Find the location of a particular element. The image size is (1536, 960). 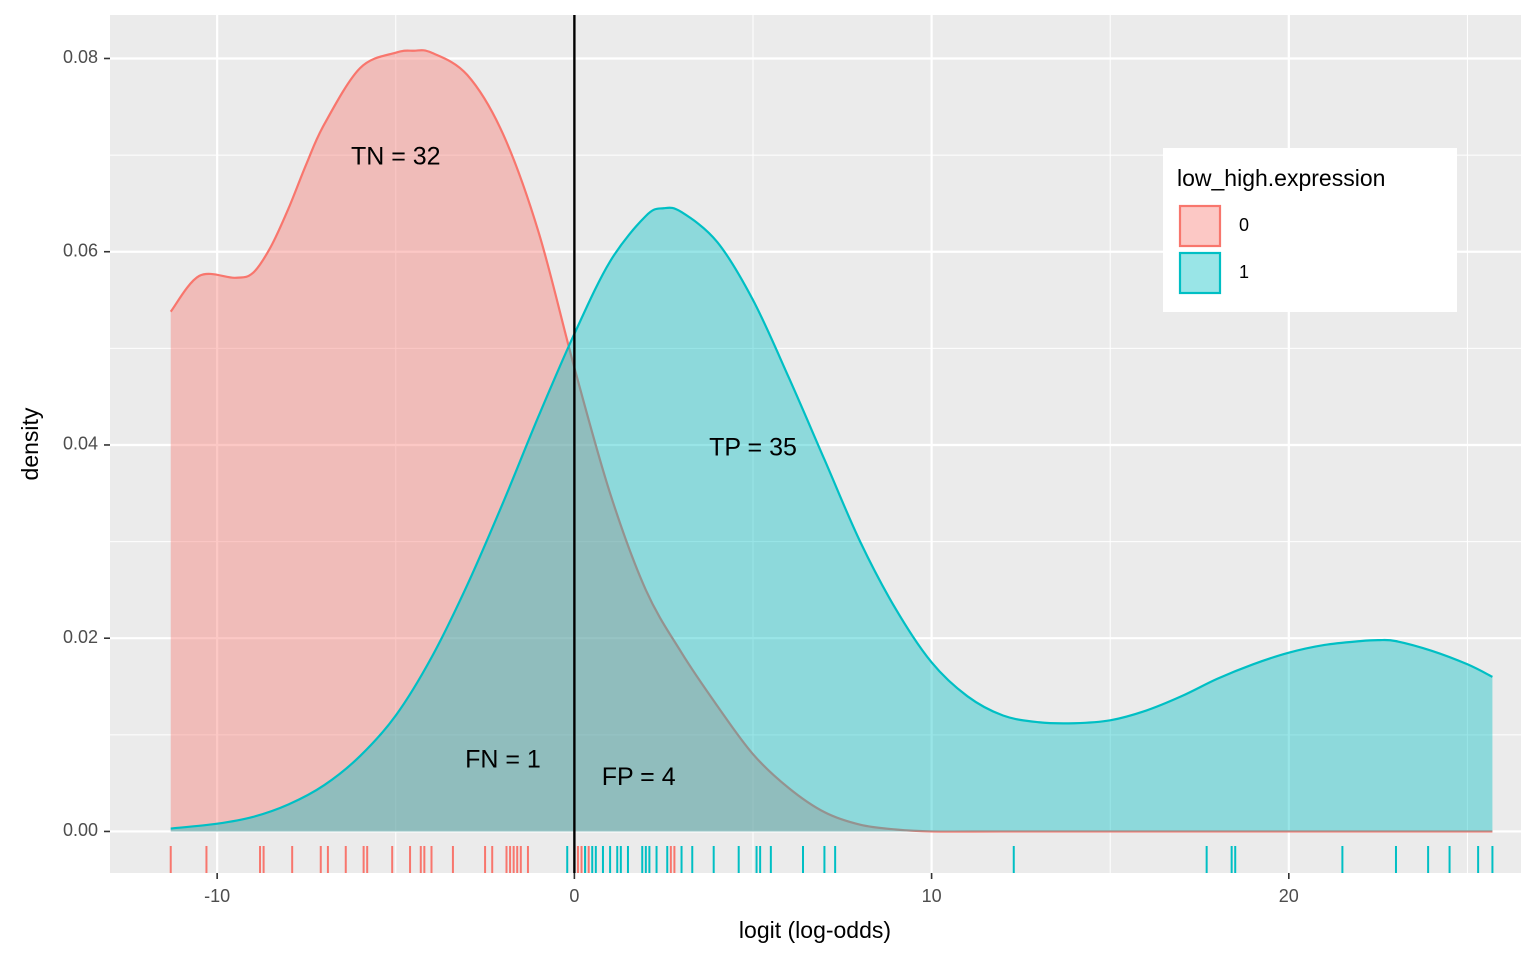

x-axis-title: logit (log-odds) is located at coordinates (815, 930).